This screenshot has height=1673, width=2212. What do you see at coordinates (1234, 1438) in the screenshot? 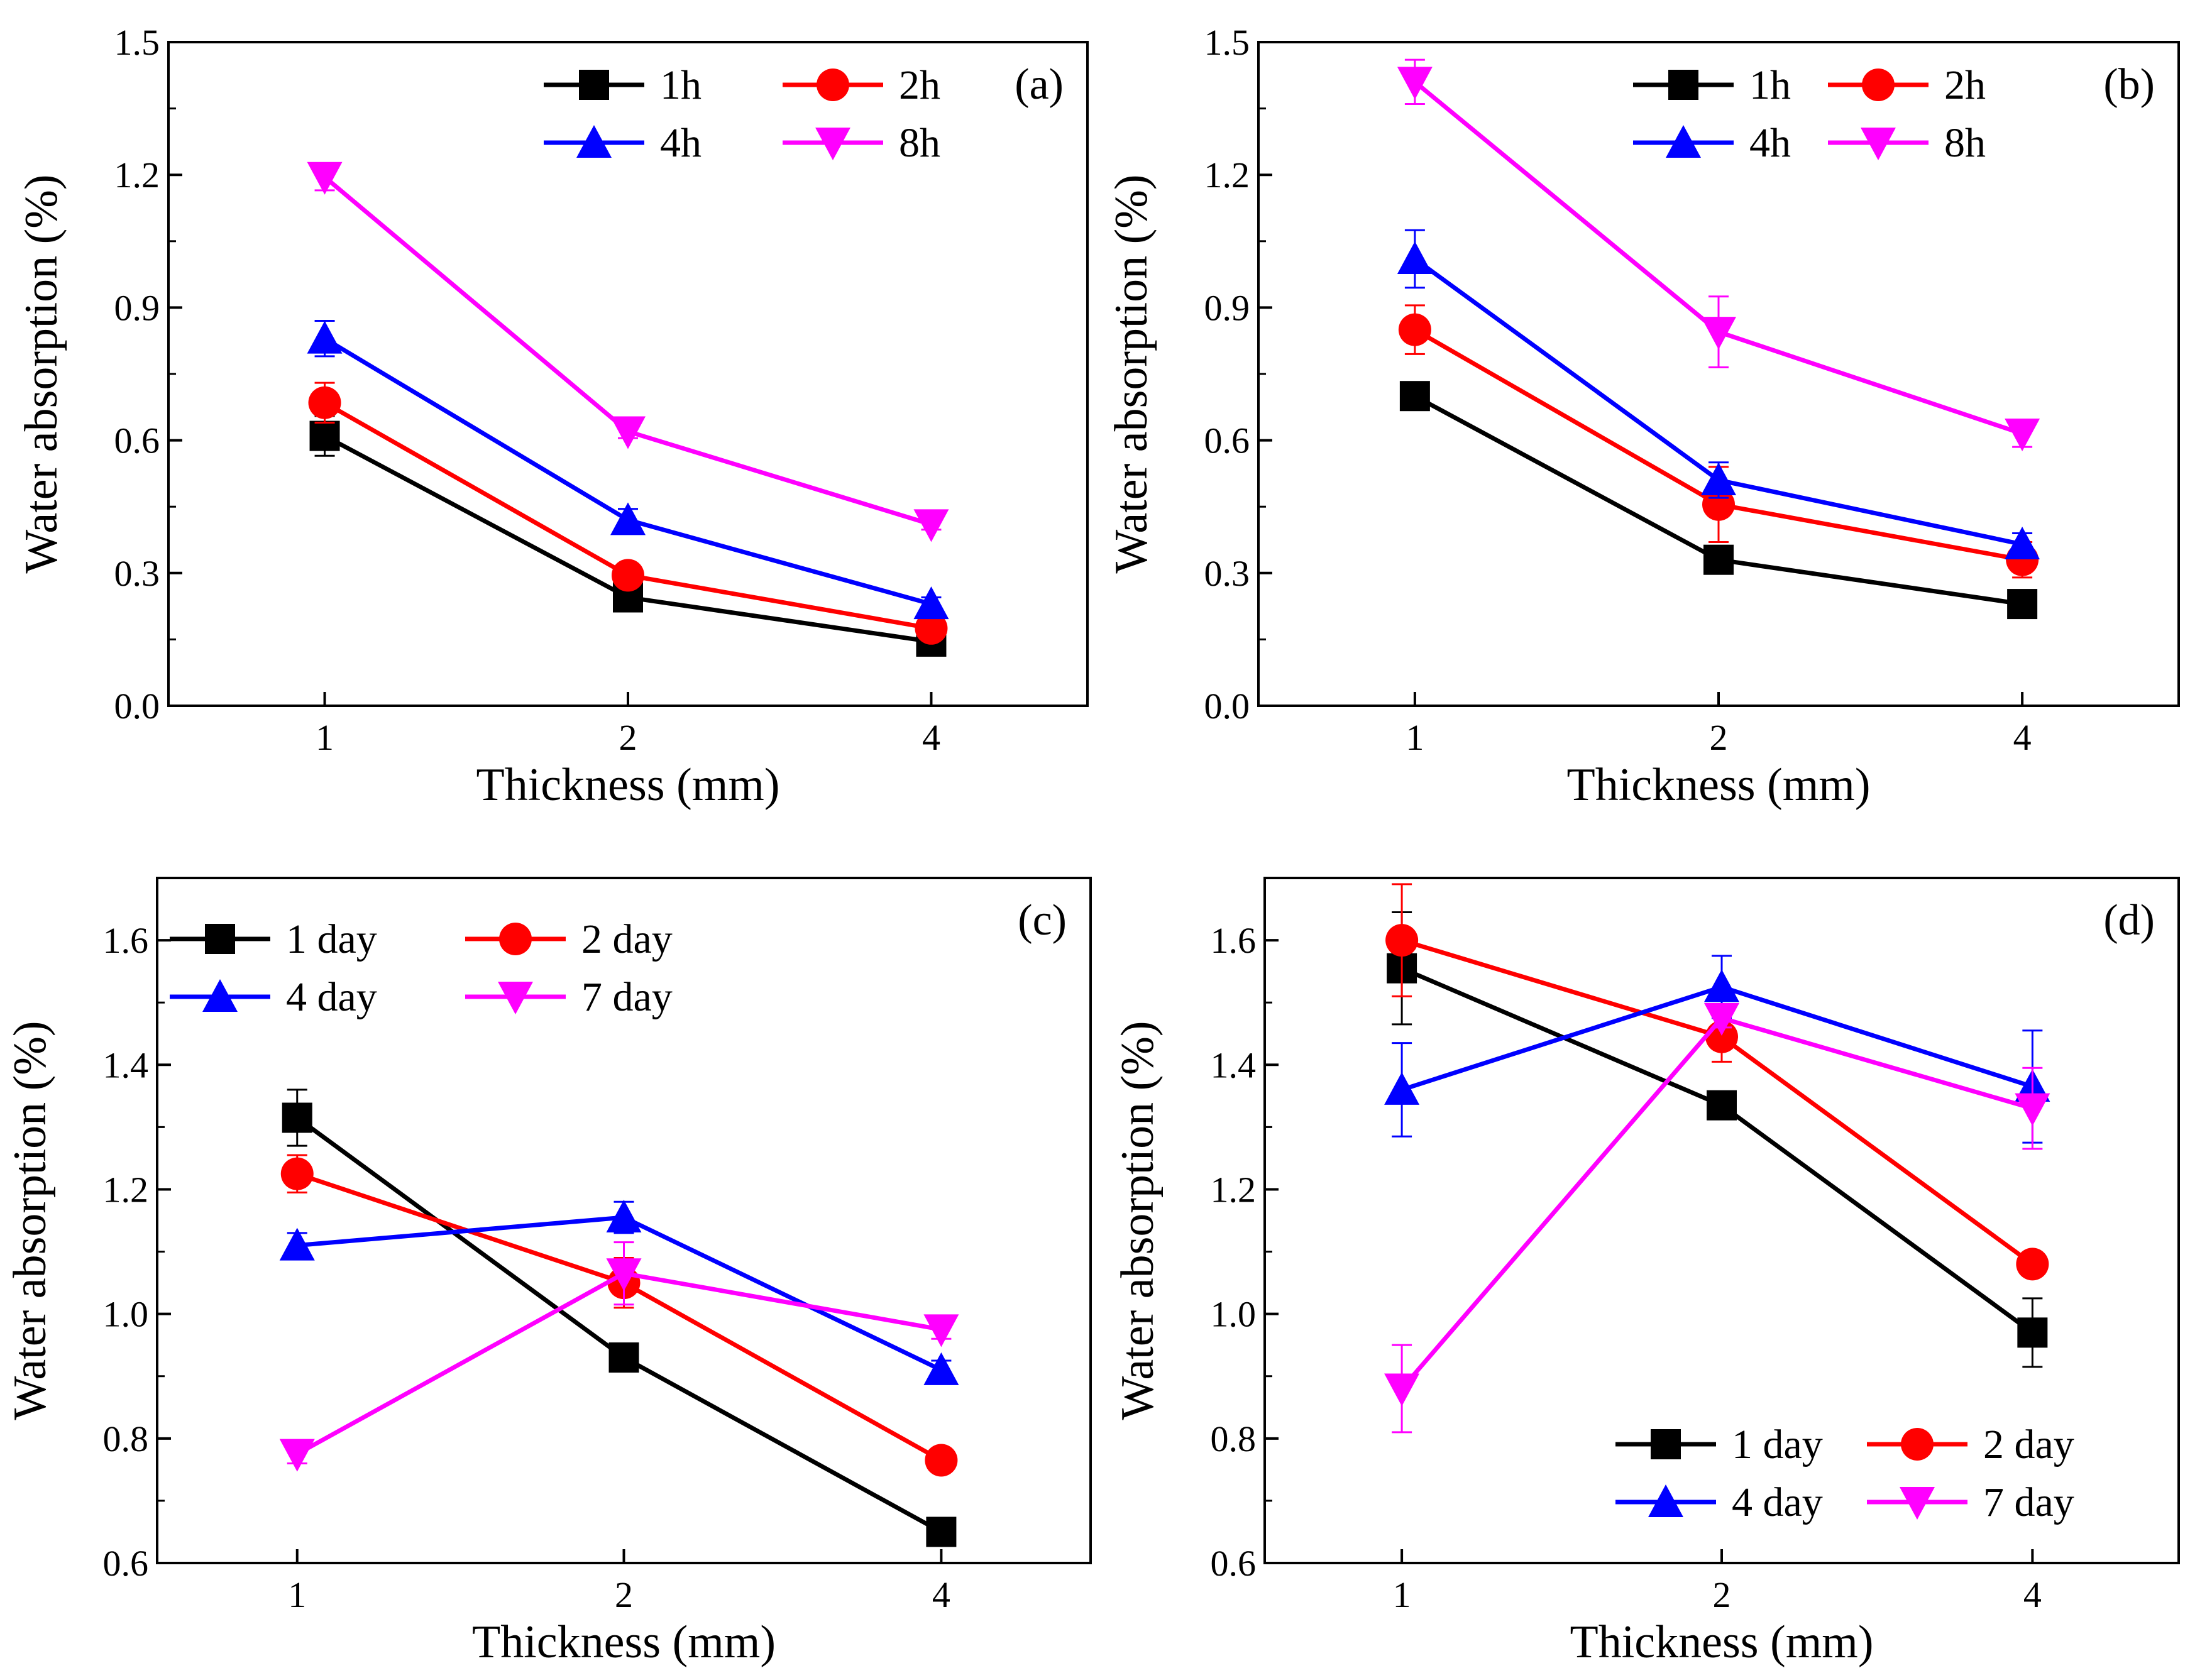
I see `y-tick-label: 0.8` at bounding box center [1234, 1438].